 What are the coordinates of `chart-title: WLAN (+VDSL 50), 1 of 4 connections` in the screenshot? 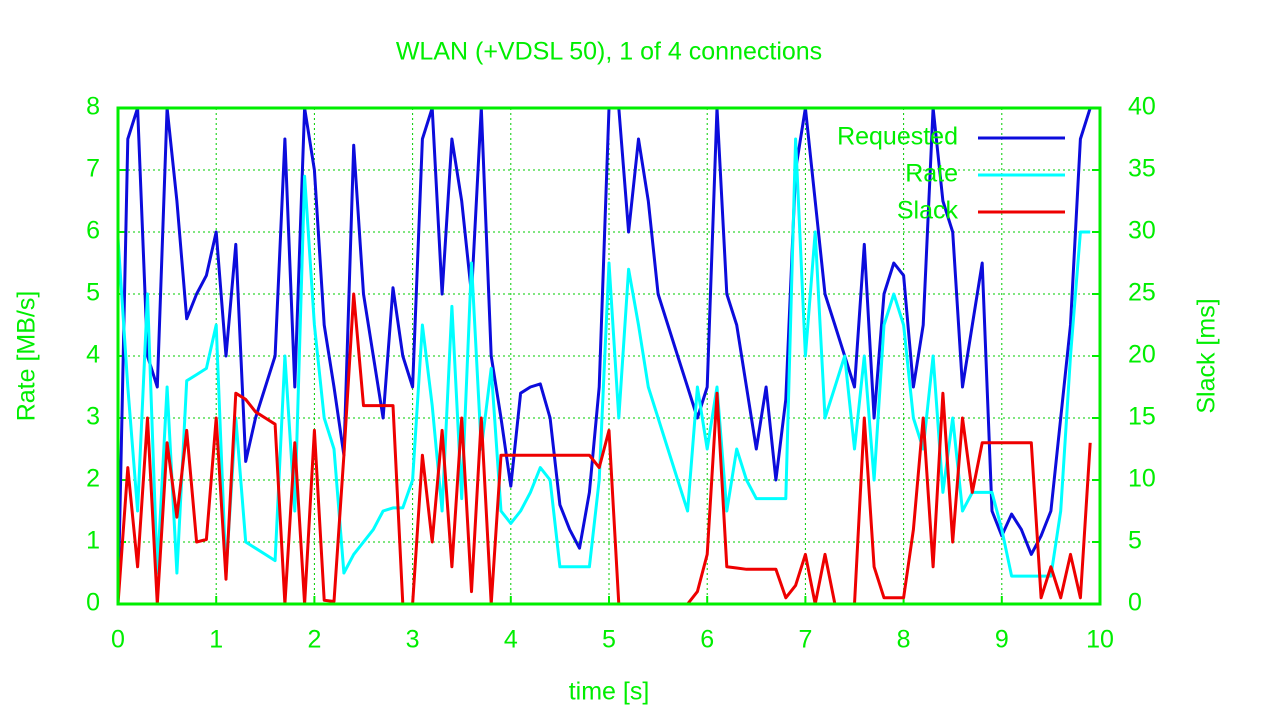 It's located at (609, 52).